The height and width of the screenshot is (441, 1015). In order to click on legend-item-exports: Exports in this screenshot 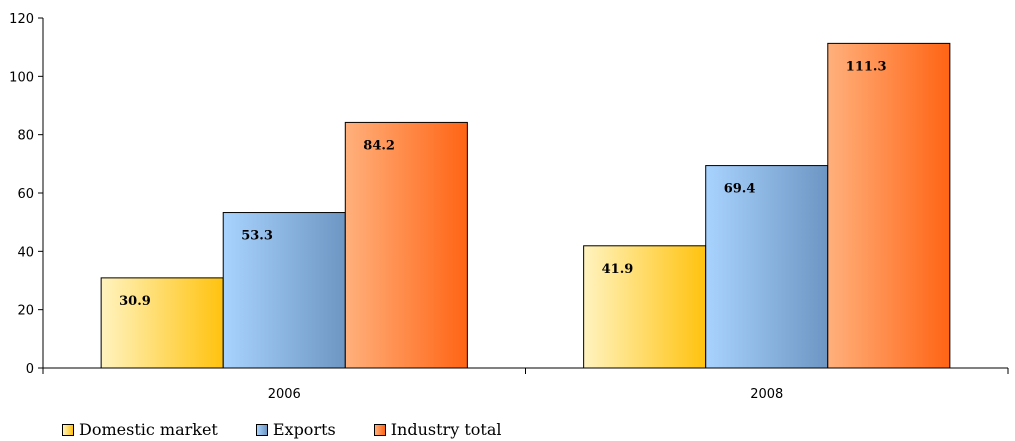, I will do `click(295, 429)`.